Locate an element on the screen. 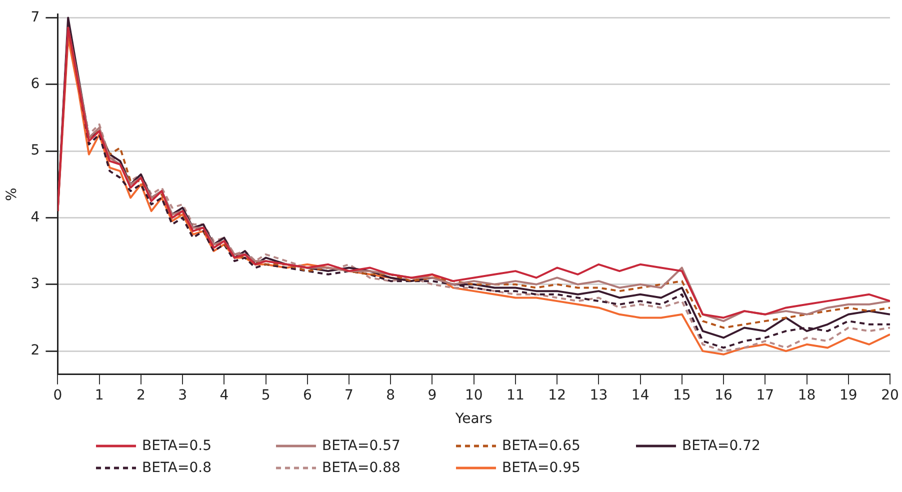  y-axis-title: % is located at coordinates (12, 195).